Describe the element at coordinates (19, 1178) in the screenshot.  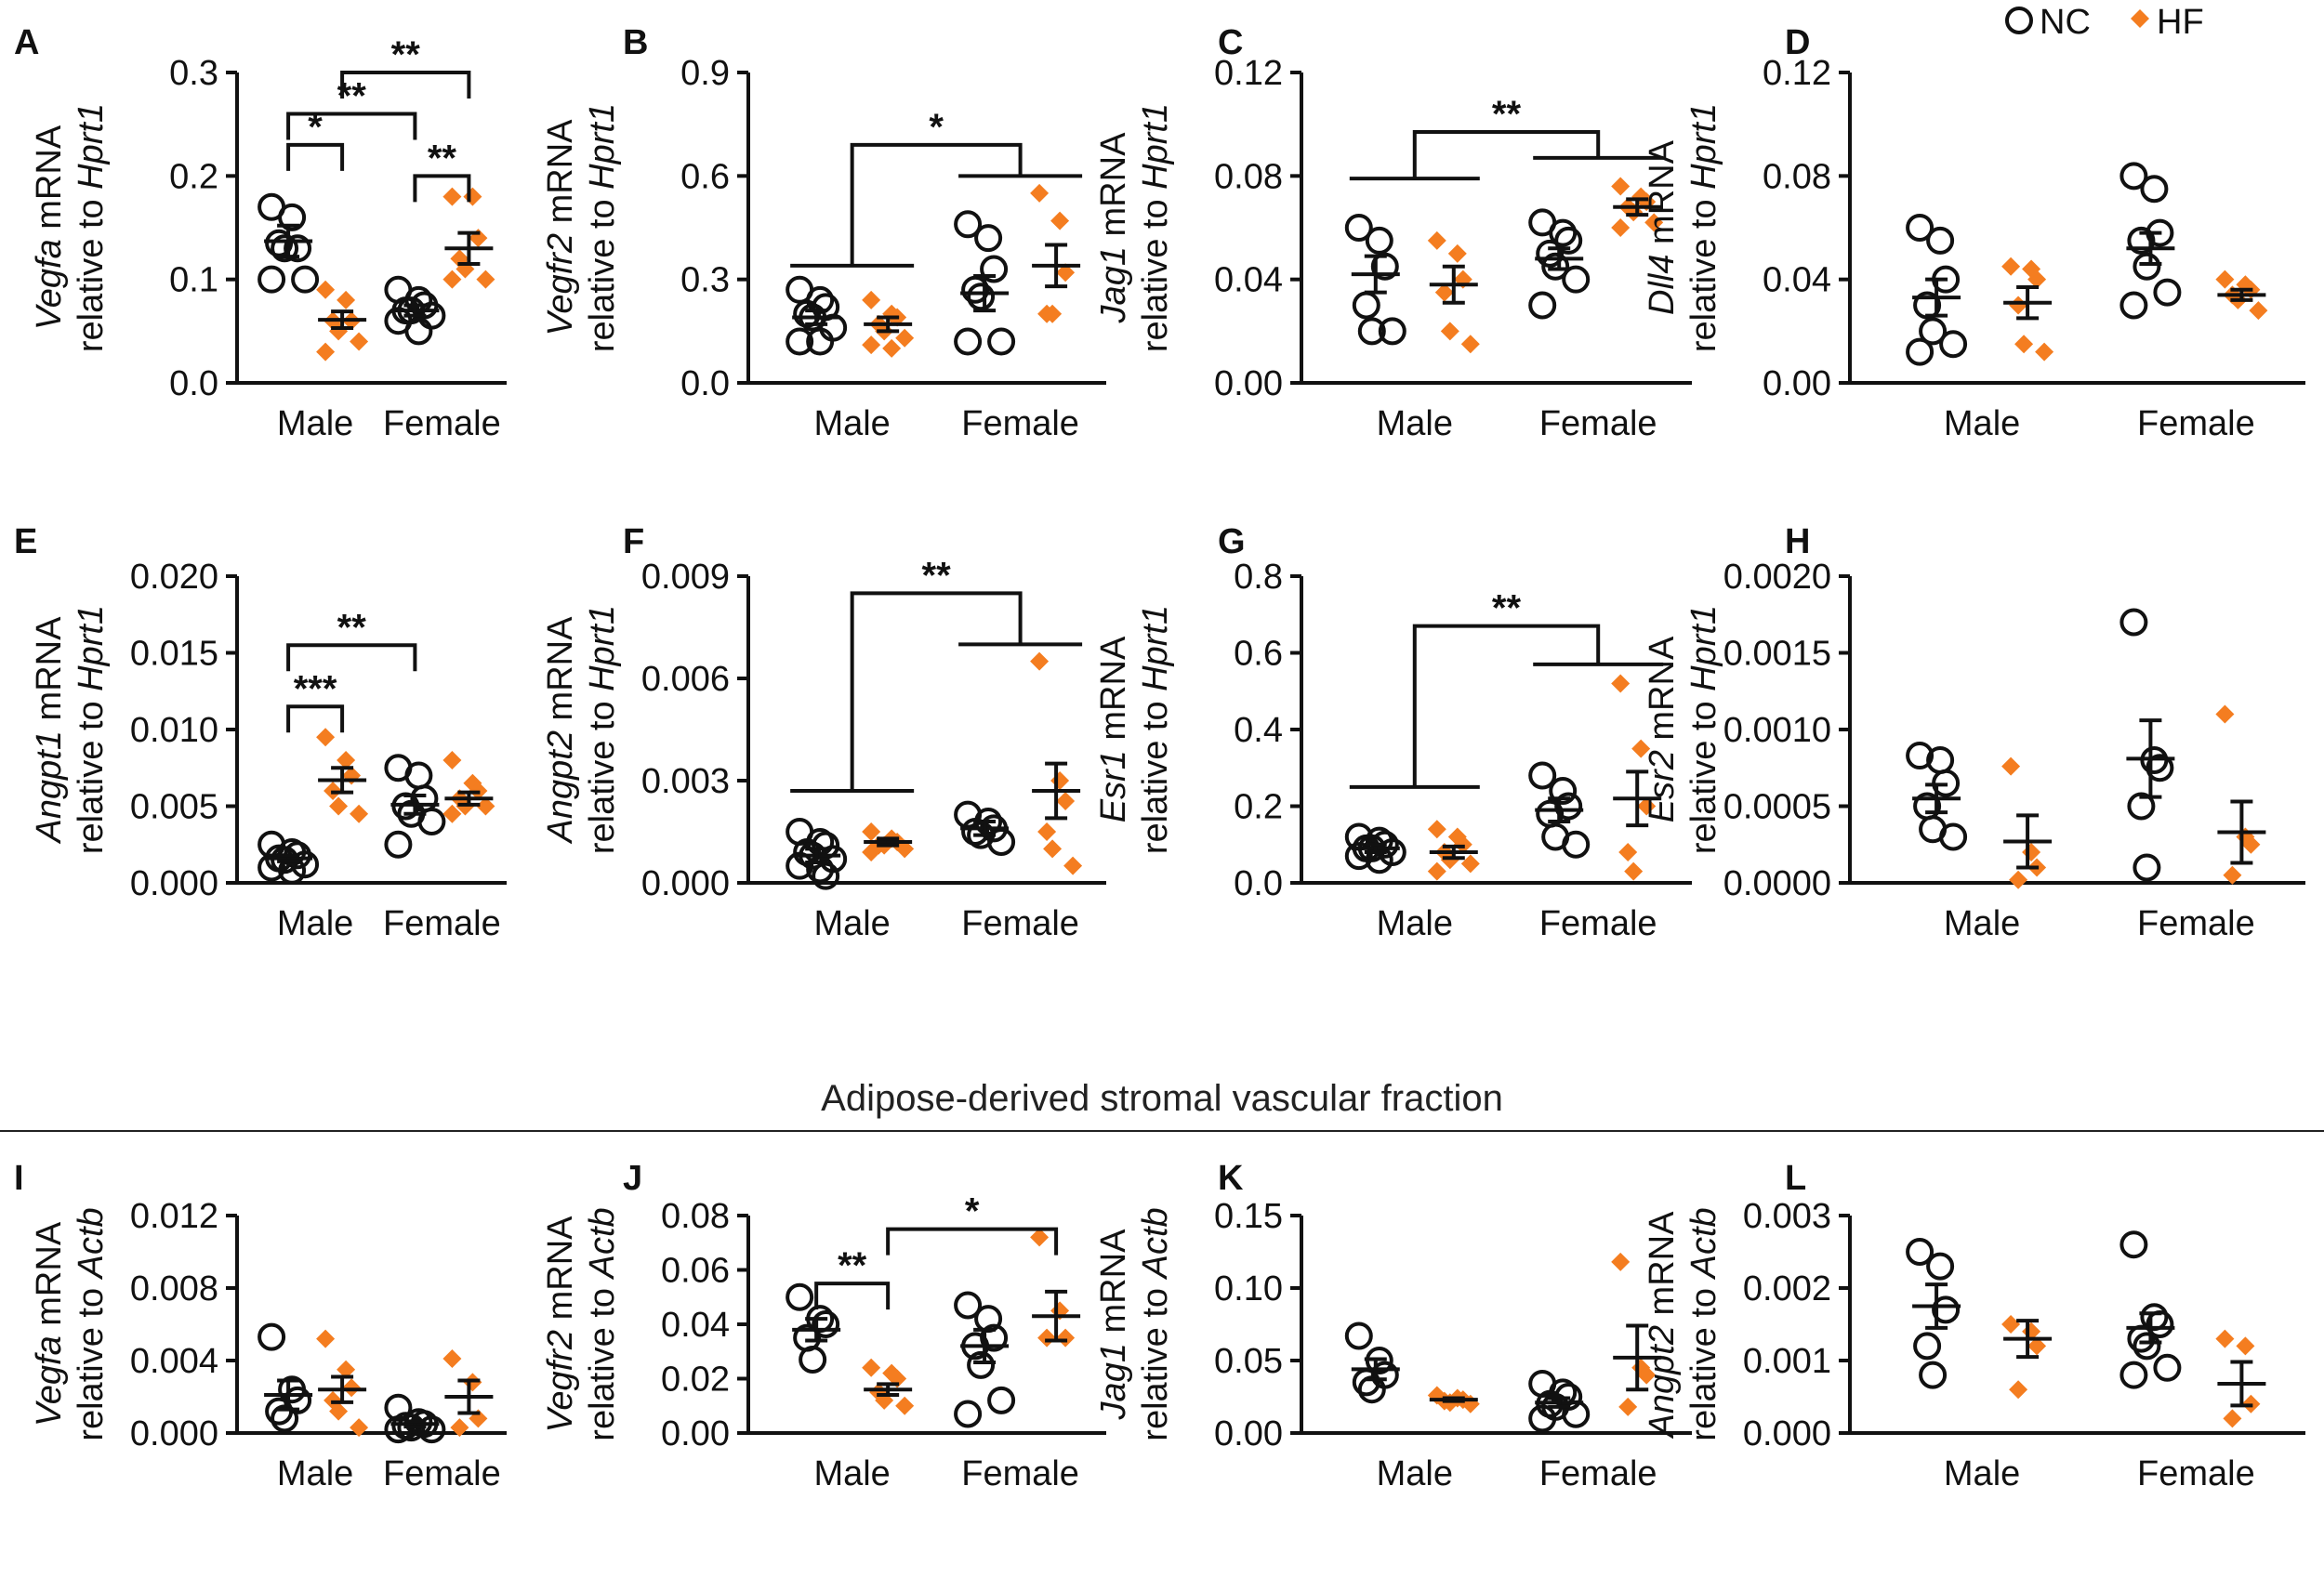
I see `panel-letter: I` at that location.